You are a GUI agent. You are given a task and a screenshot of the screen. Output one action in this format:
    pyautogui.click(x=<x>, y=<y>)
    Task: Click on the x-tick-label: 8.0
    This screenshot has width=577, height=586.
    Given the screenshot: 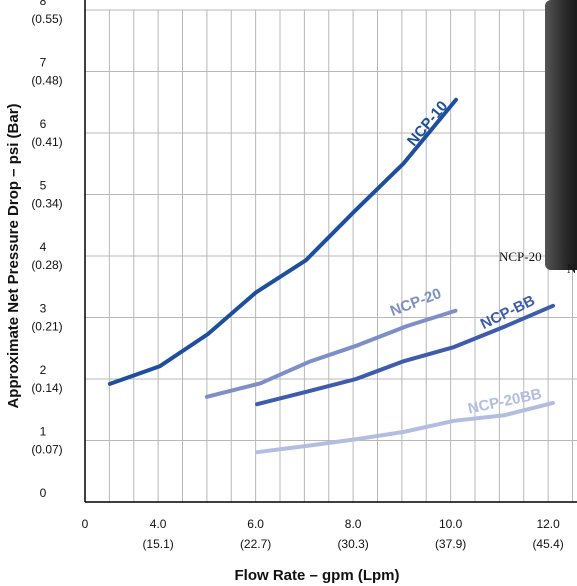 What is the action you would take?
    pyautogui.click(x=353, y=524)
    